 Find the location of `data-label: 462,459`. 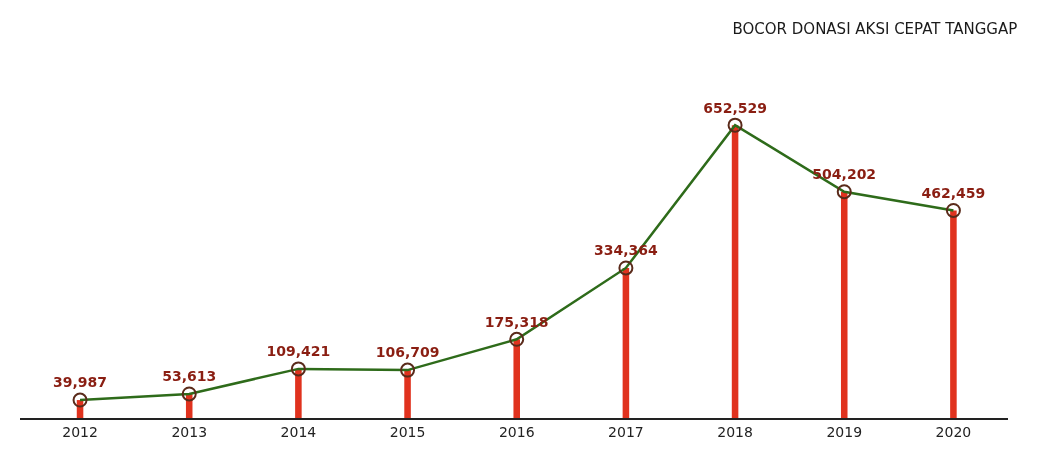

data-label: 462,459 is located at coordinates (953, 192).